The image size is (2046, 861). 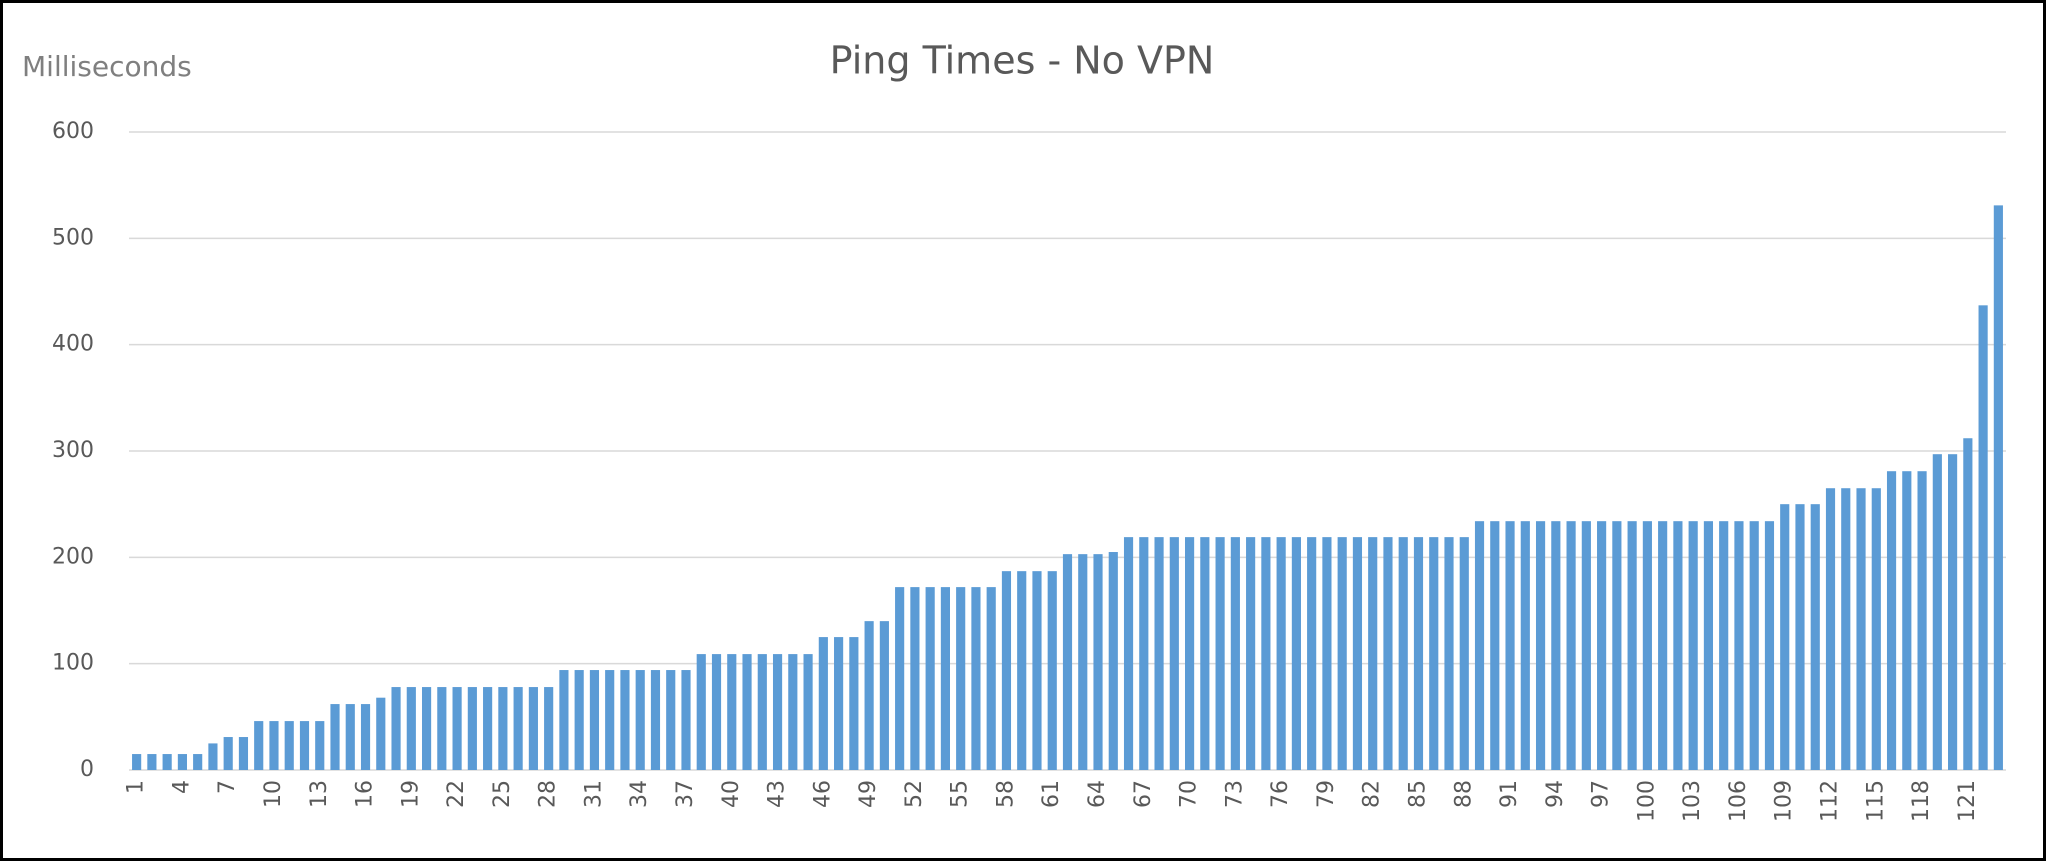 What do you see at coordinates (1417, 794) in the screenshot?
I see `x-tick-label: 85` at bounding box center [1417, 794].